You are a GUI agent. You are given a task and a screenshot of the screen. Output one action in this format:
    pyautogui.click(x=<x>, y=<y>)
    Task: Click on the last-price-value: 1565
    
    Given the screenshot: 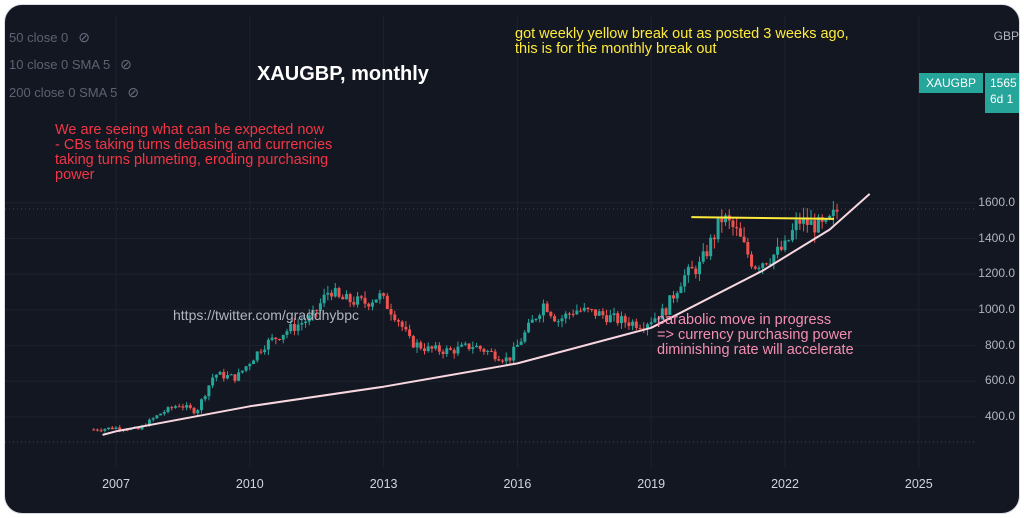 What is the action you would take?
    pyautogui.click(x=1003, y=83)
    